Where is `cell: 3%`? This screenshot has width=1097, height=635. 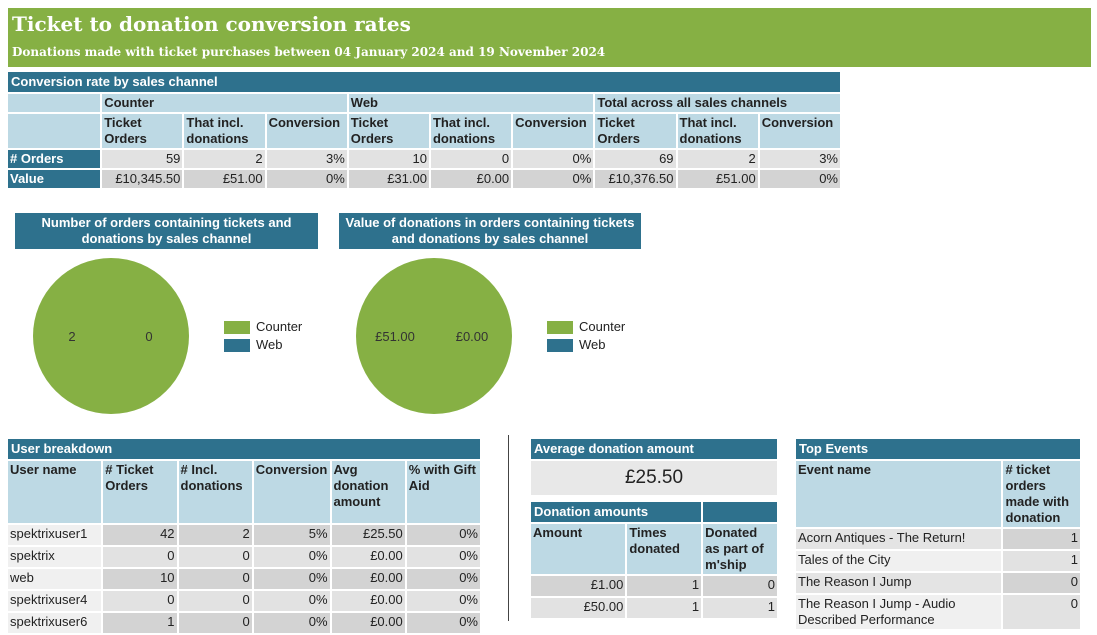
cell: 3% is located at coordinates (306, 159).